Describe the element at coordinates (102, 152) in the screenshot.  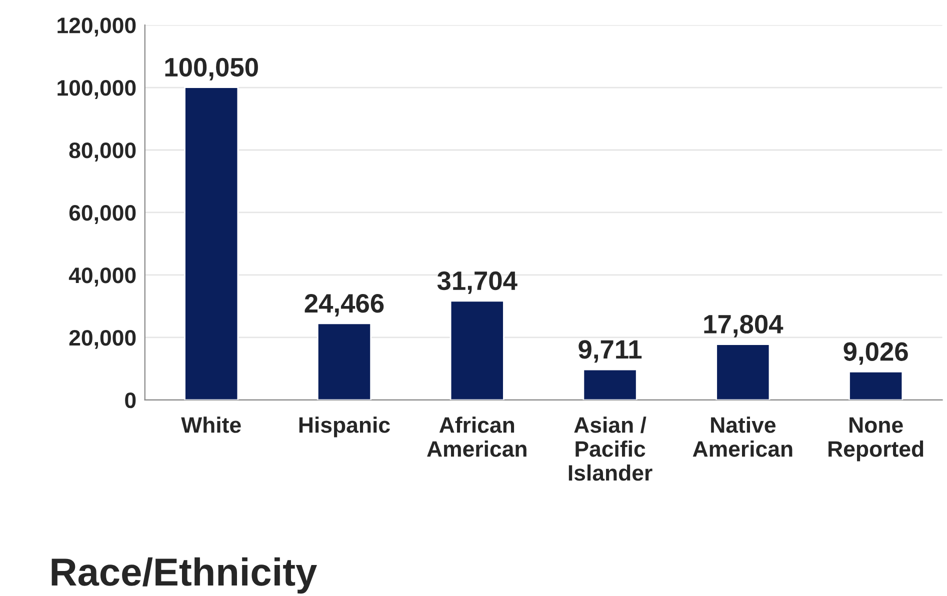
I see `y-tick-label: 80,000` at that location.